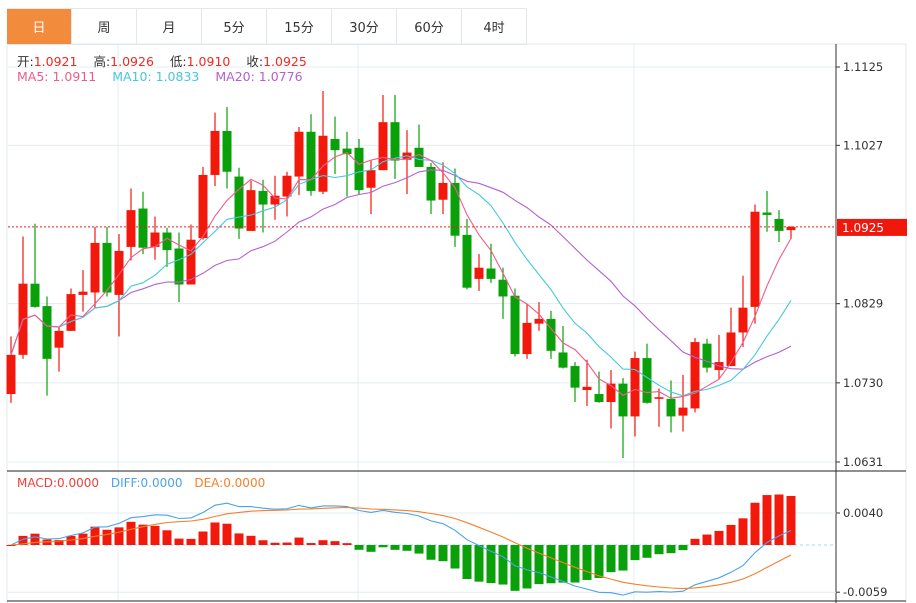 The width and height of the screenshot is (916, 603). I want to click on tab-5min: 5分, so click(234, 26).